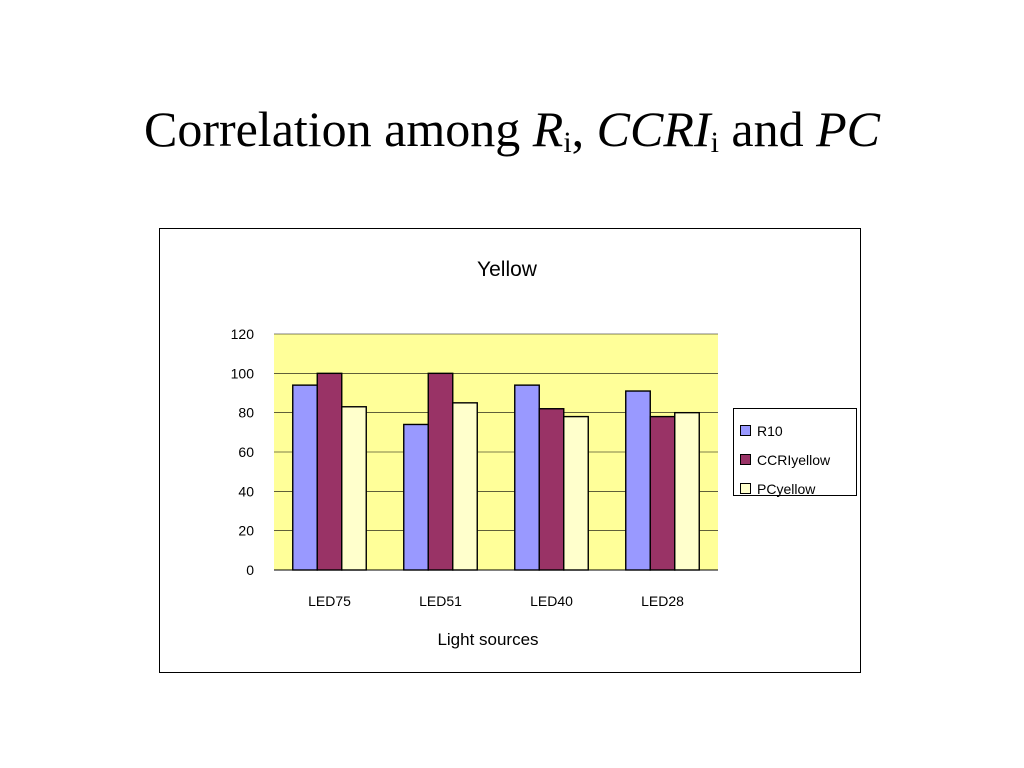 Image resolution: width=1024 pixels, height=768 pixels. What do you see at coordinates (246, 452) in the screenshot?
I see `y-tick-label: 60` at bounding box center [246, 452].